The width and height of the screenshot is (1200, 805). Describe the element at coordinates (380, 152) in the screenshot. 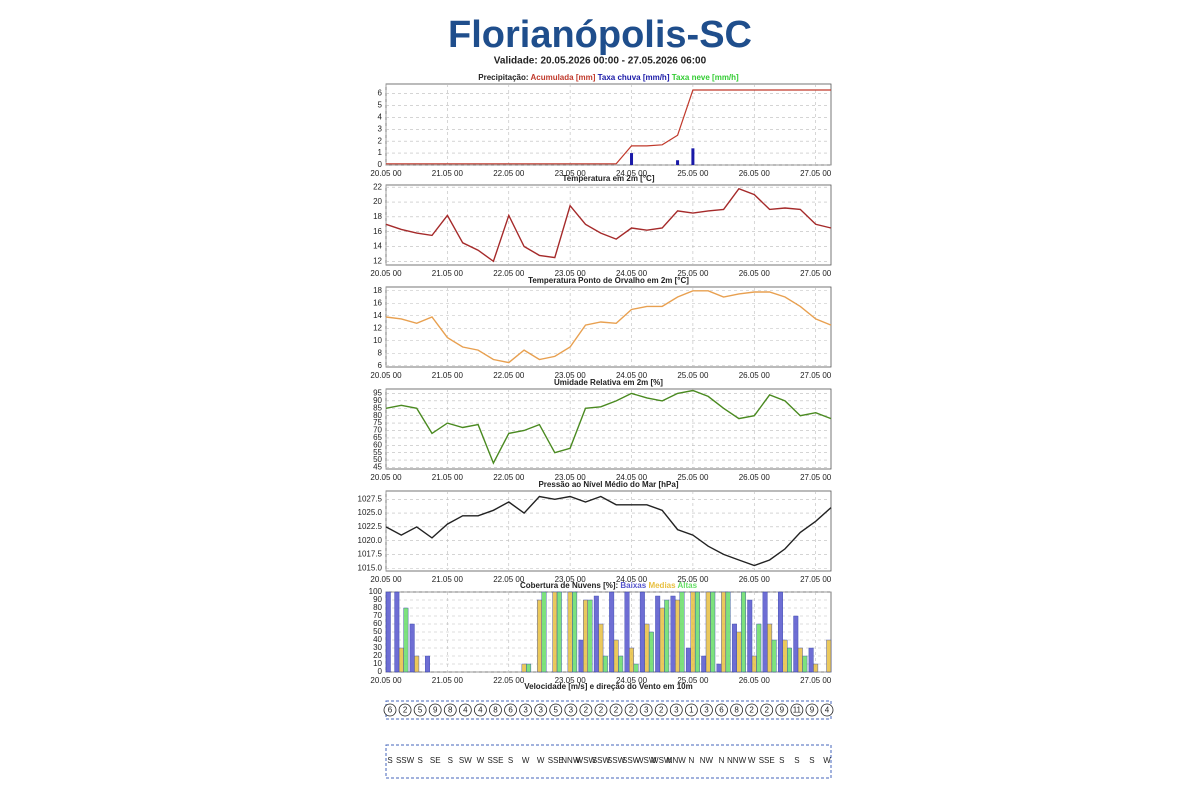

I see `y-tick-label: 1` at that location.